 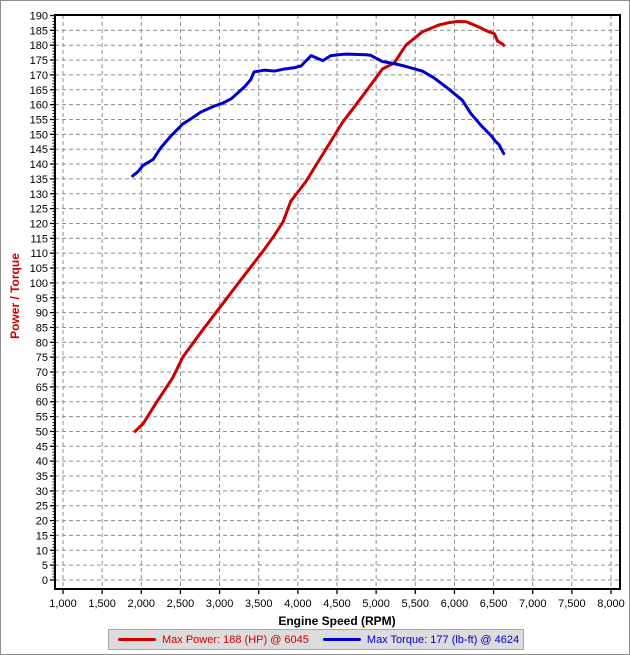 I want to click on svg-text: 40, so click(x=42, y=462).